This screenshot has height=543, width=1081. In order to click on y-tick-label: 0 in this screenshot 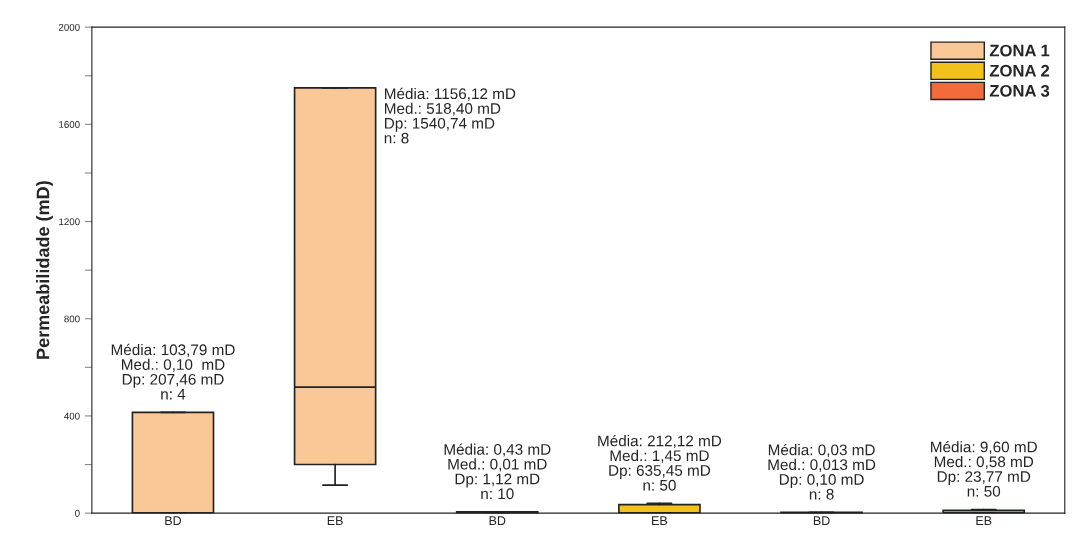, I will do `click(77, 513)`.